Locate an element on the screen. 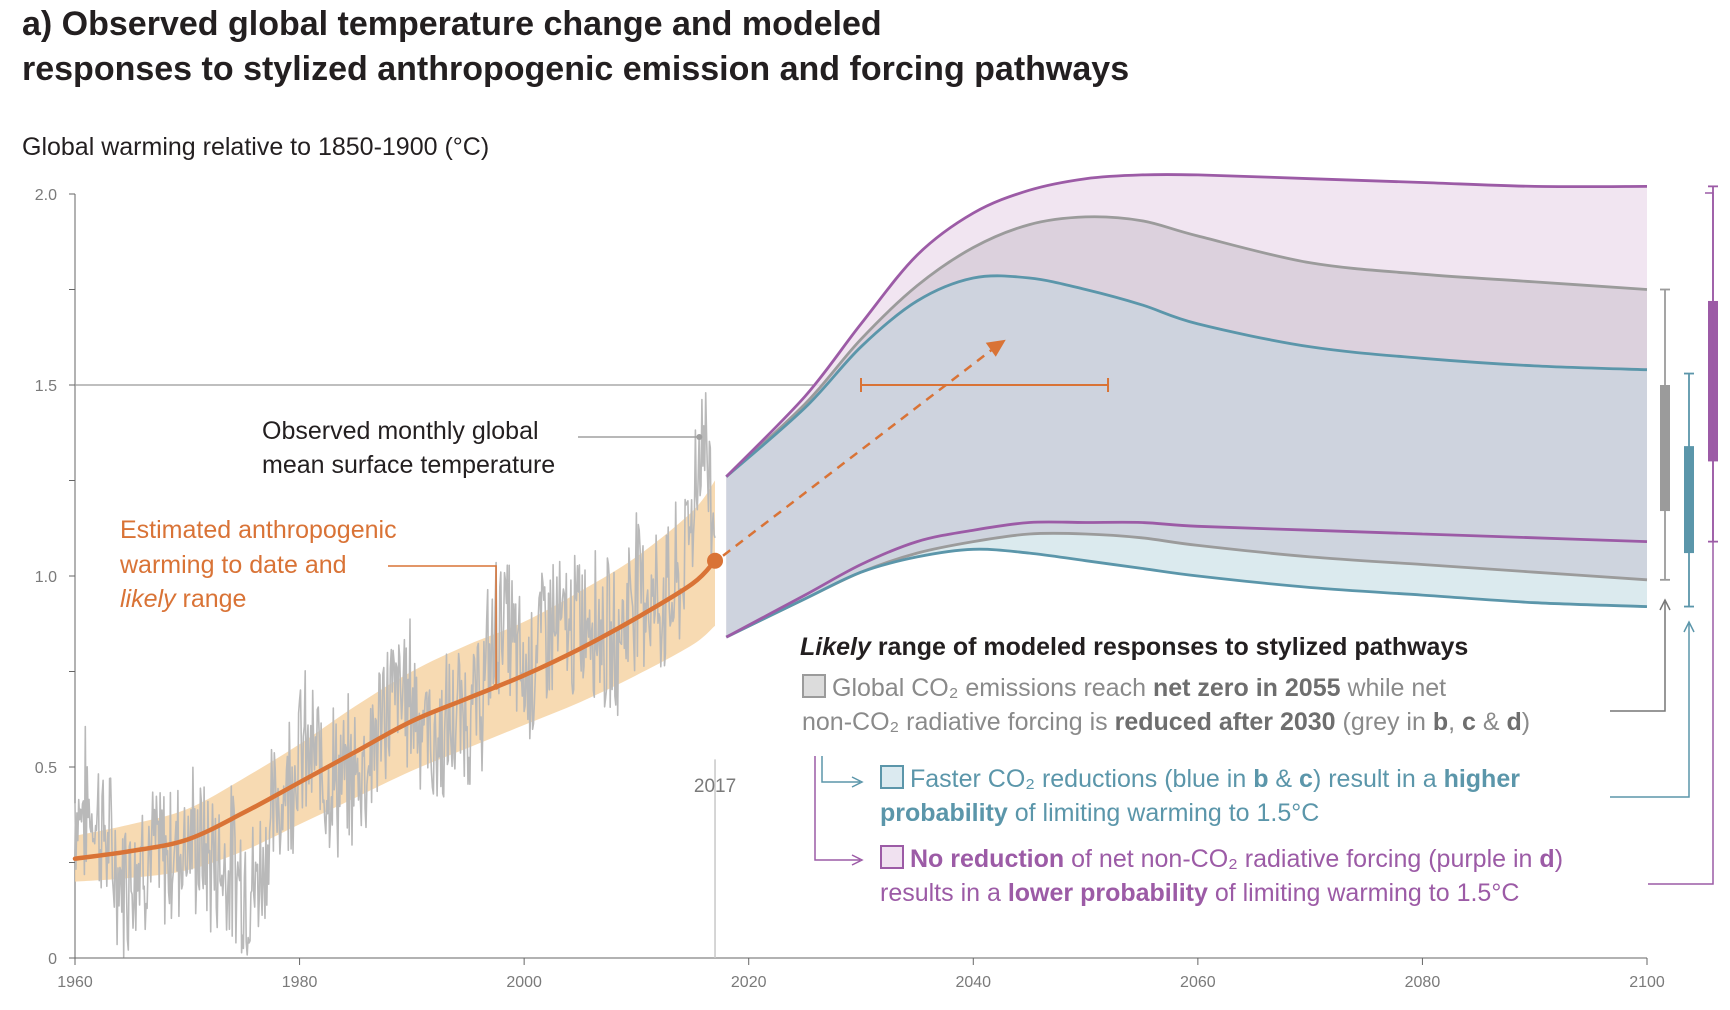  legend-blue-text-4: of limiting warming to 1.5°C is located at coordinates (1163, 813).